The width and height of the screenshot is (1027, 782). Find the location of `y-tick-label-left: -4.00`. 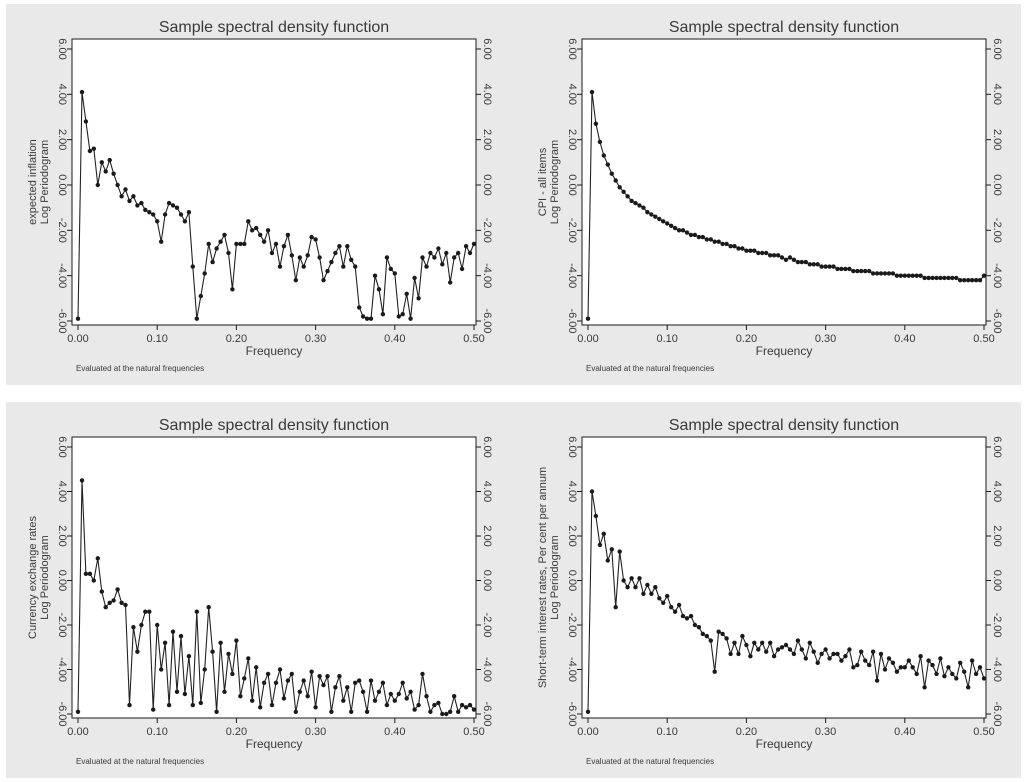

y-tick-label-left: -4.00 is located at coordinates (572, 275).